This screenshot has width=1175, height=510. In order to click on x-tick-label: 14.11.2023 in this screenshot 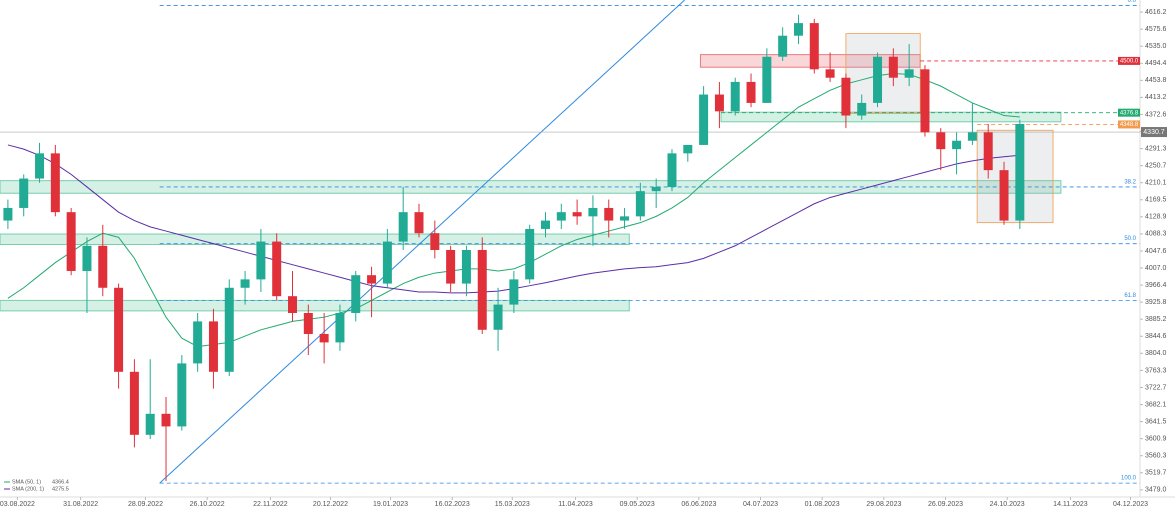, I will do `click(1070, 504)`.